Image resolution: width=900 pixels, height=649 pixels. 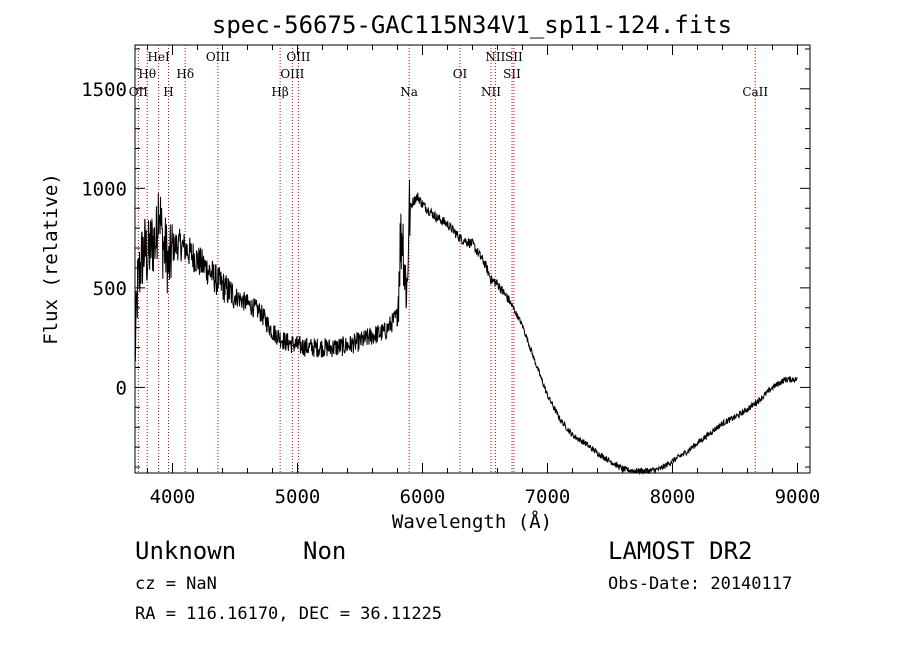 I want to click on line-label-1: Hθ, so click(x=147, y=74).